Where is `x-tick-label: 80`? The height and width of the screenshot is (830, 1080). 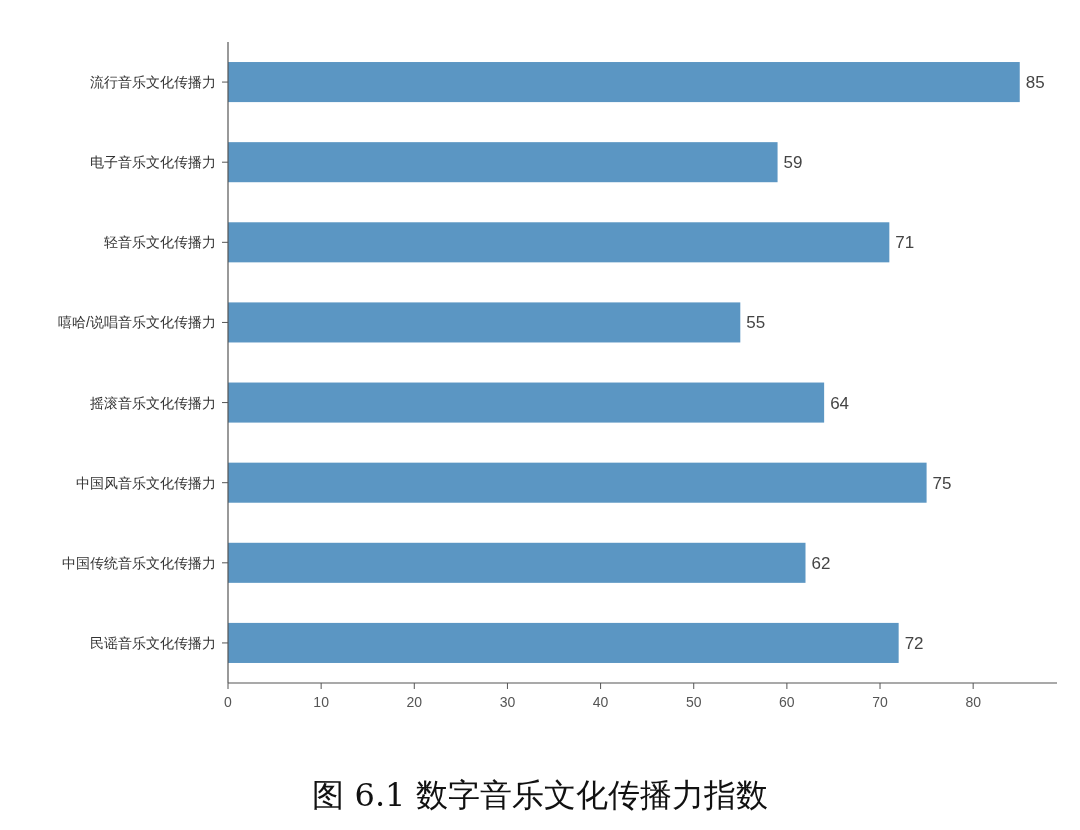 x-tick-label: 80 is located at coordinates (973, 702).